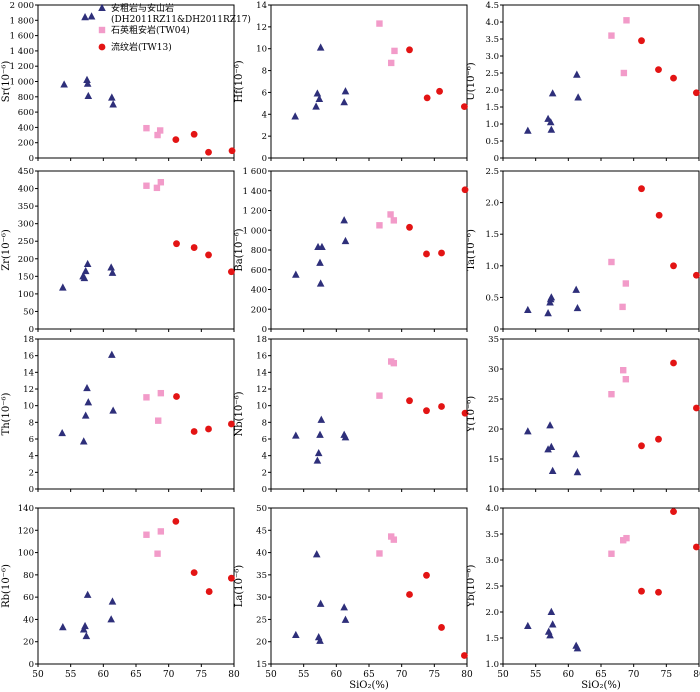 This screenshot has height=692, width=700. I want to click on y-tick-label: 20, so click(493, 430).